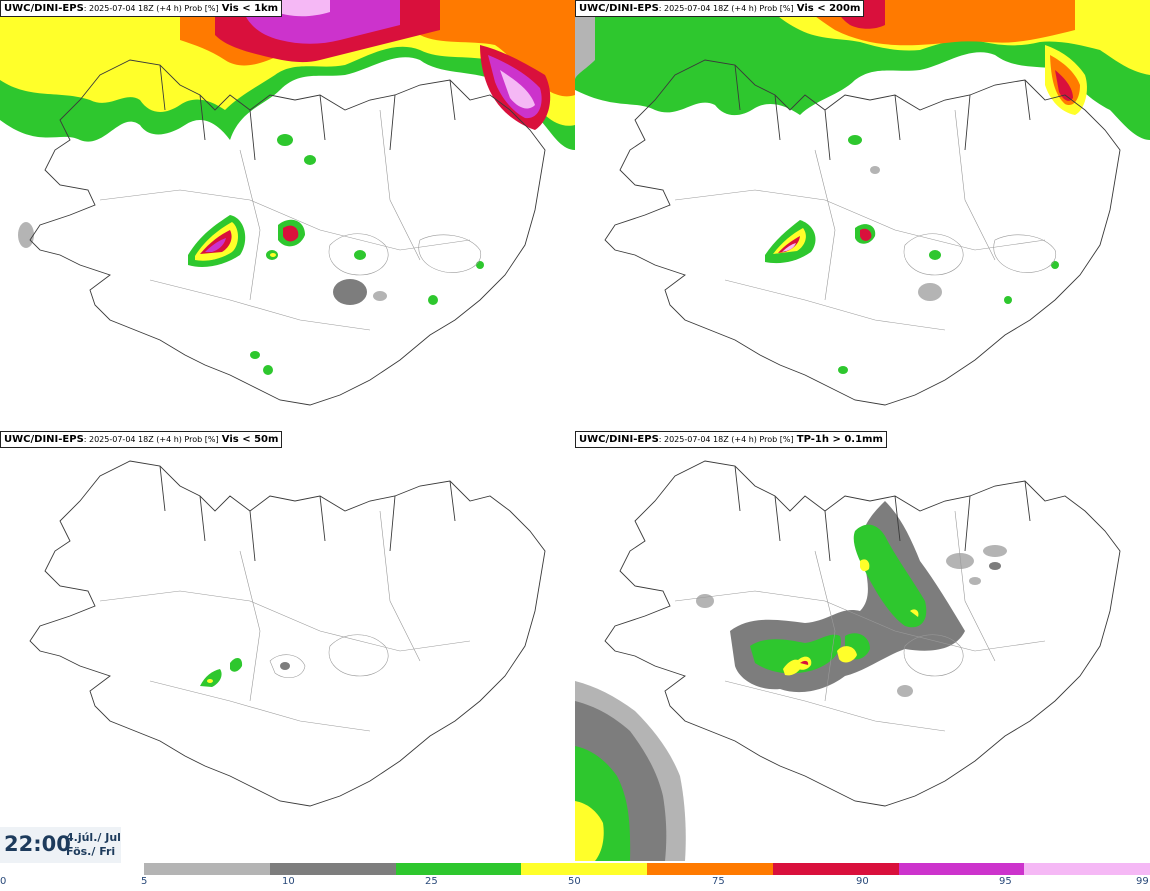 The width and height of the screenshot is (1150, 891). What do you see at coordinates (839, 439) in the screenshot?
I see `title-variable: TP-1h > 0.1mm` at bounding box center [839, 439].